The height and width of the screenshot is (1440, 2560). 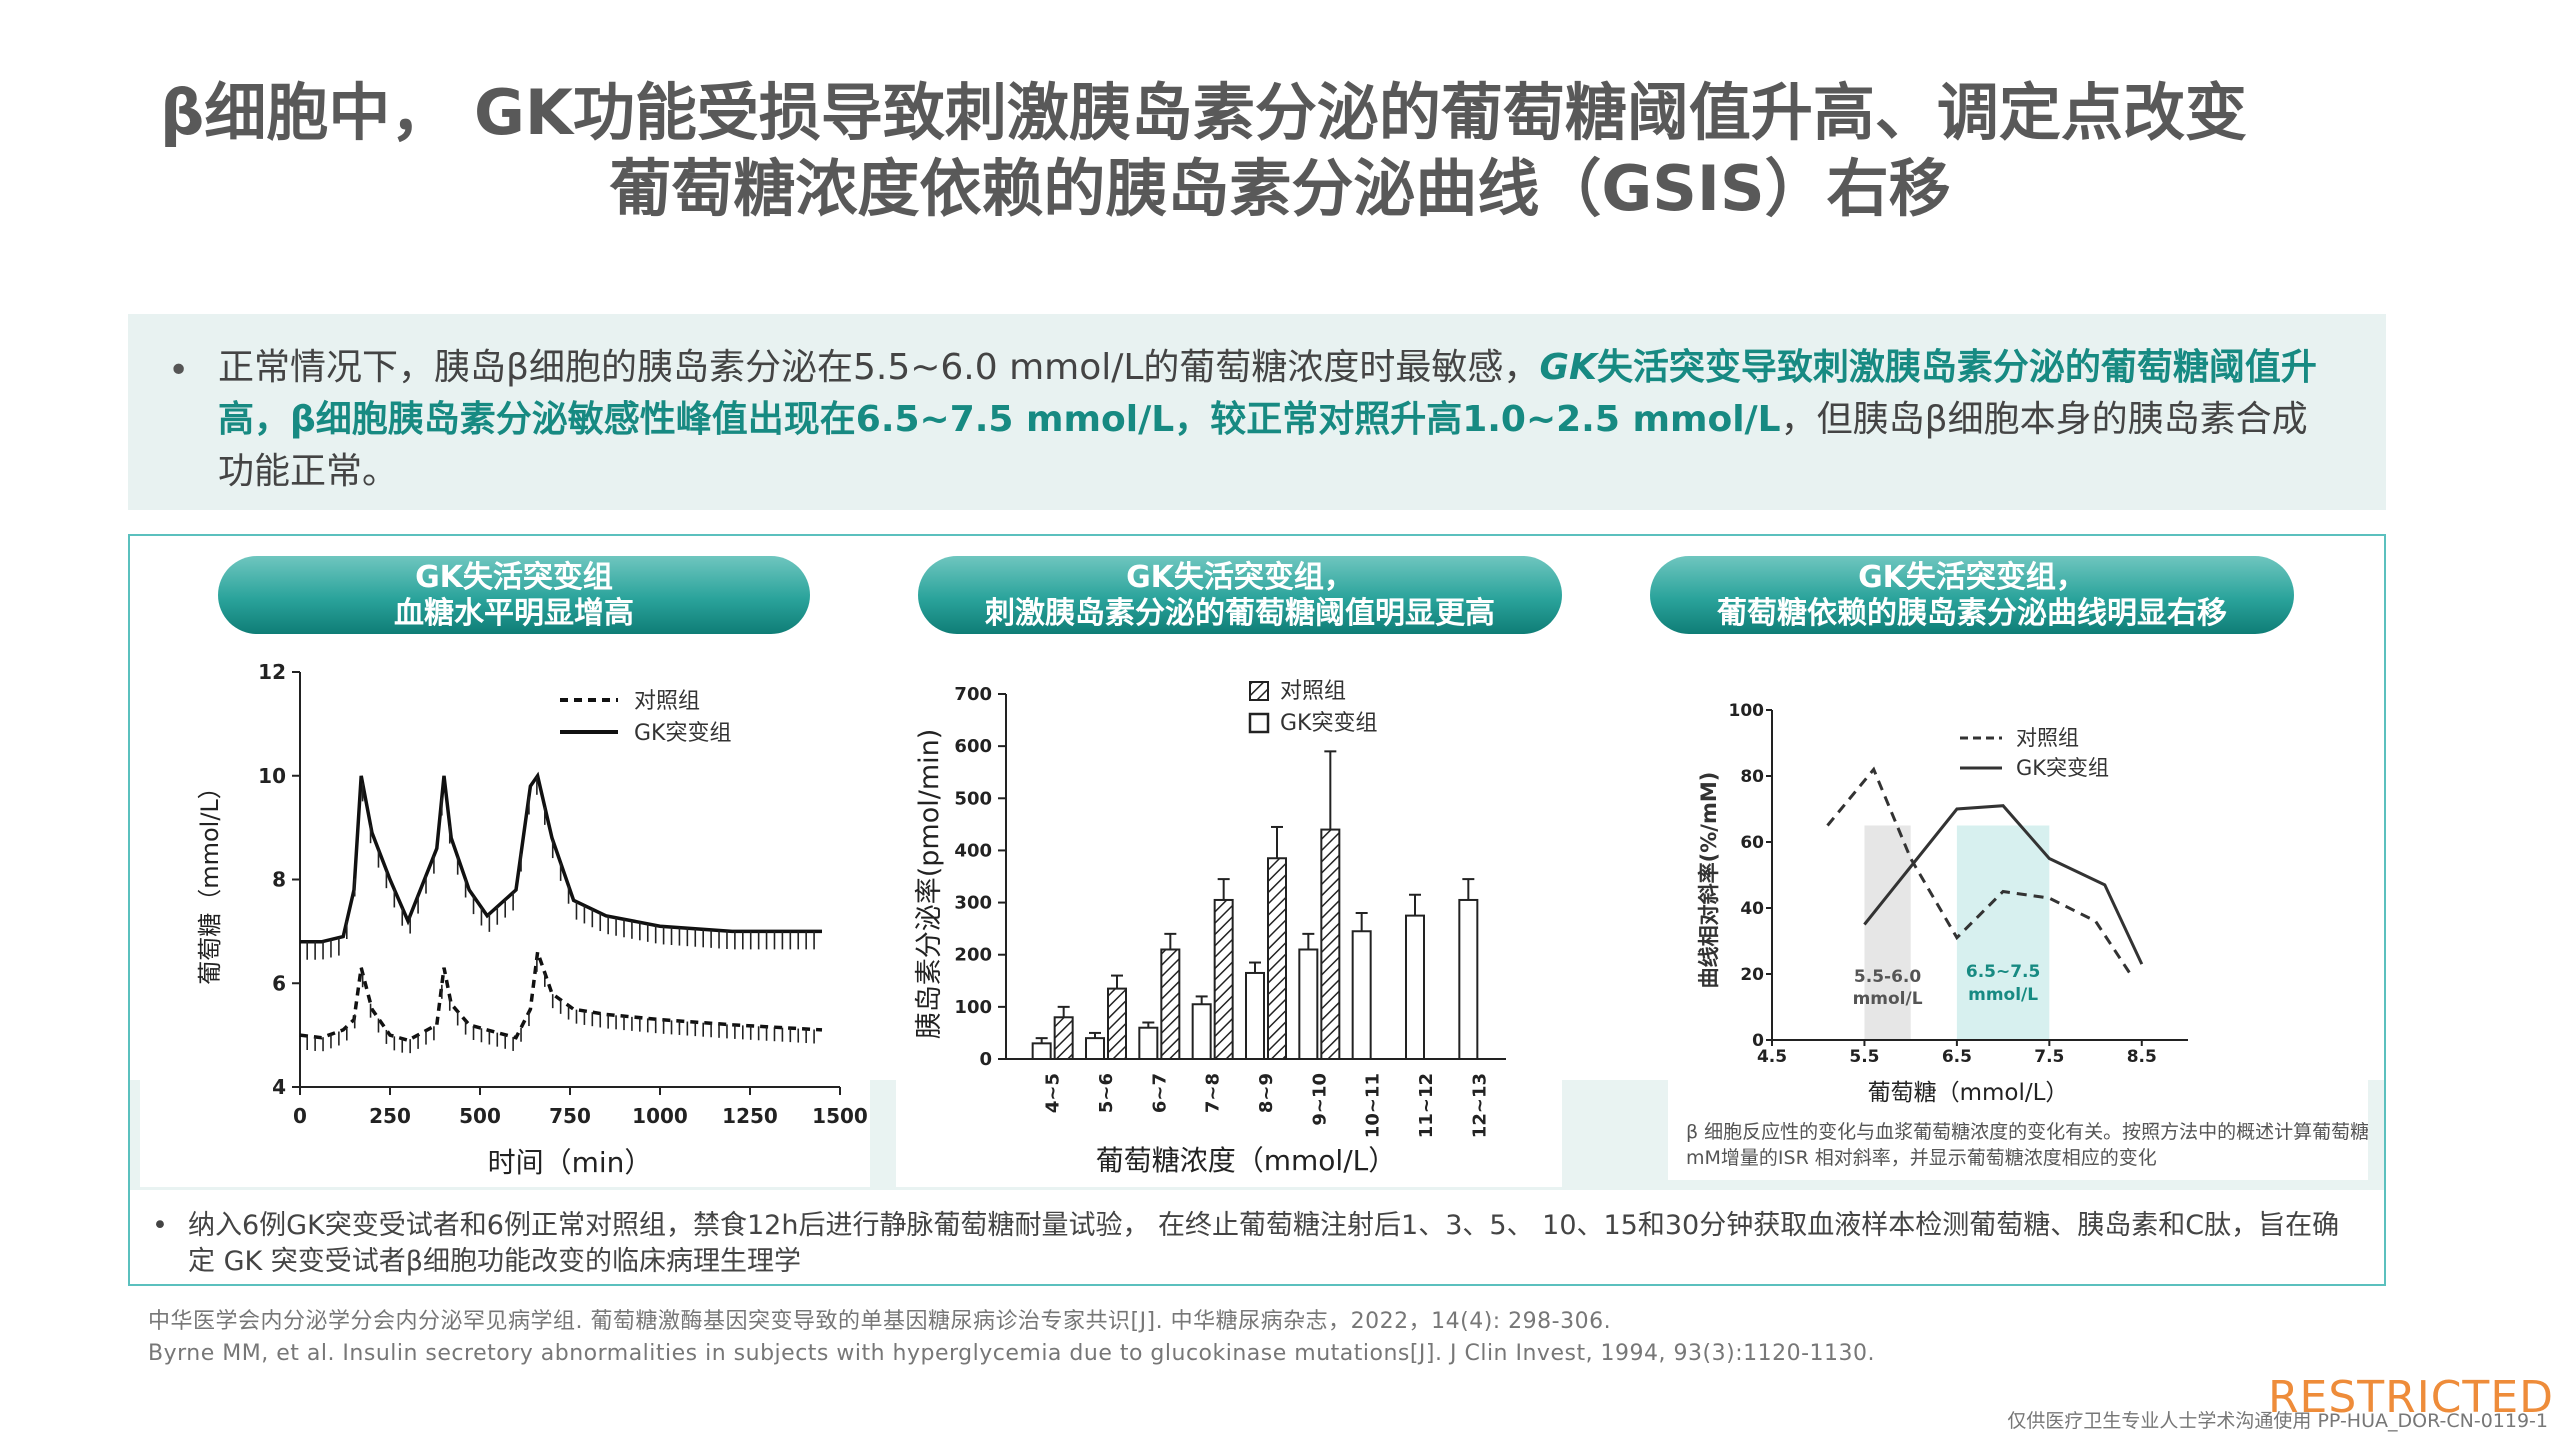 I want to click on x-tick-label: 0, so click(x=300, y=1116).